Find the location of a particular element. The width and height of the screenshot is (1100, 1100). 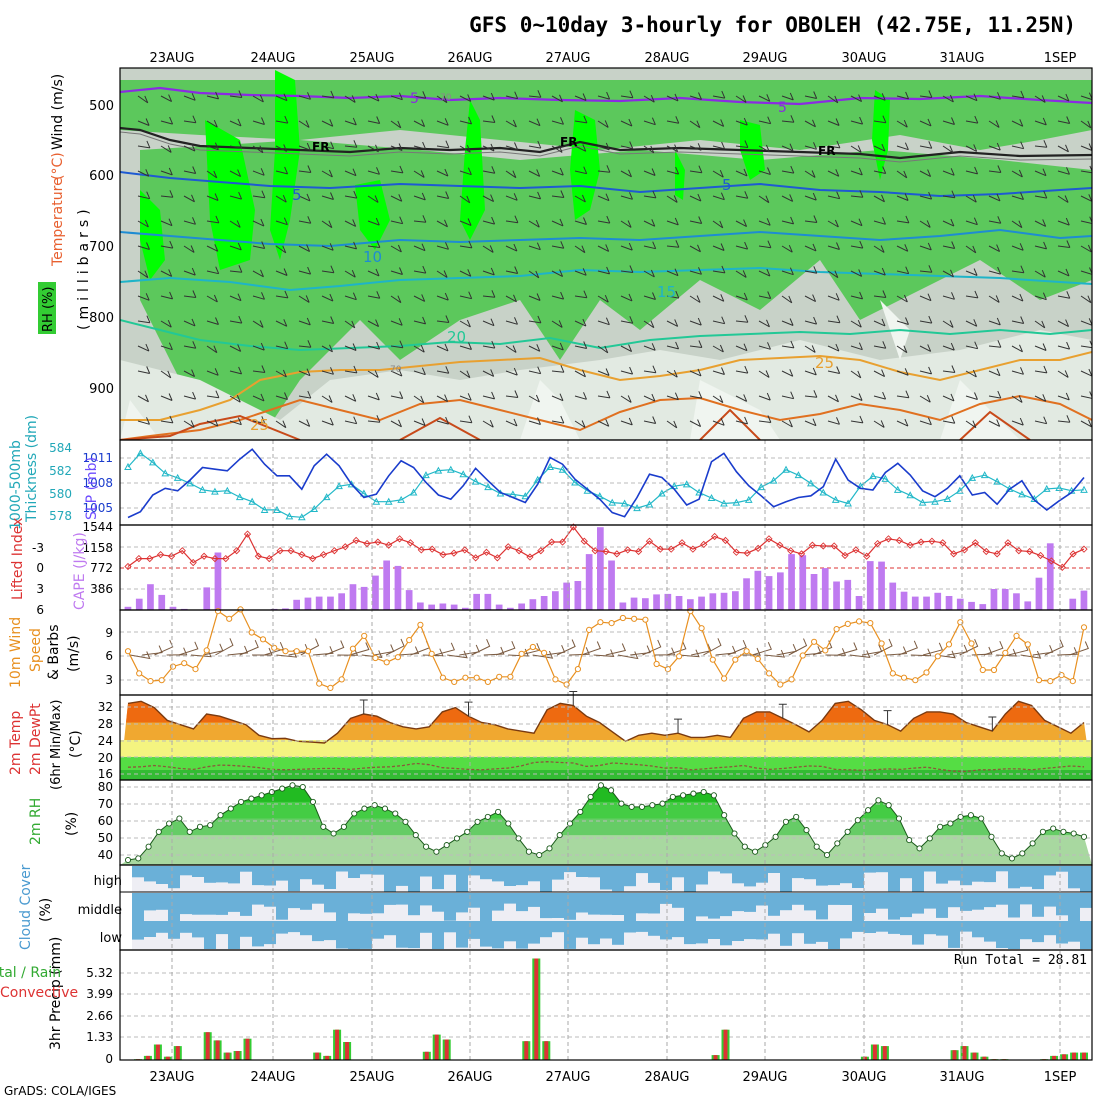

contour-label-25-b: 25 is located at coordinates (259, 425).